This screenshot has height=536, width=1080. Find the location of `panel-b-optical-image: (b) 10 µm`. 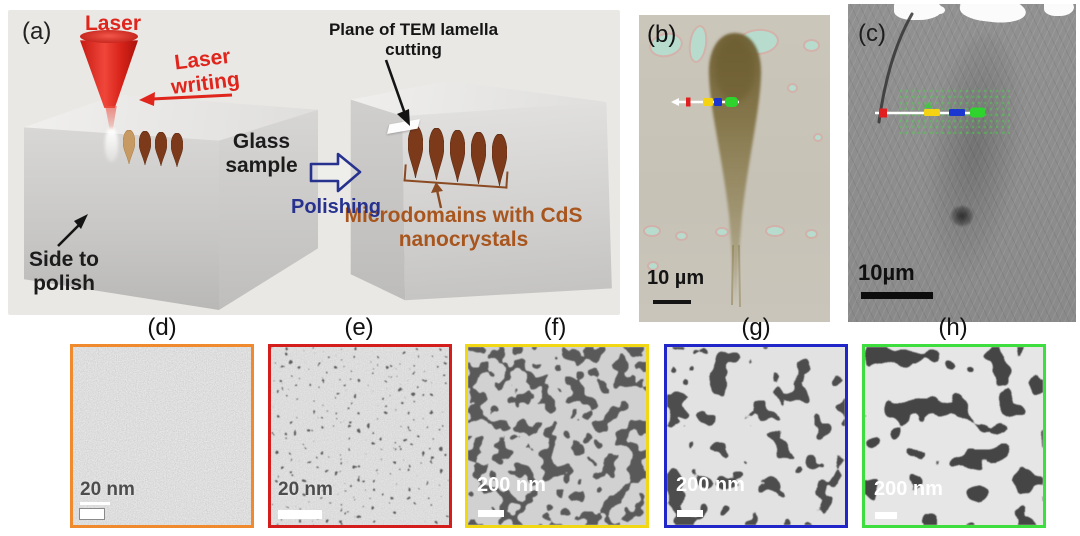

panel-b-optical-image: (b) 10 µm is located at coordinates (734, 168).